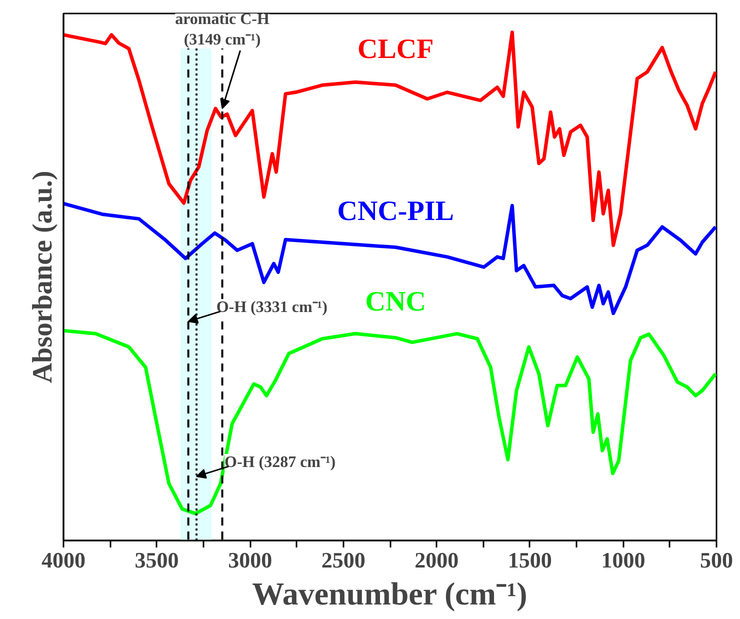 The image size is (740, 619). What do you see at coordinates (436, 560) in the screenshot?
I see `x-tick-label: 2000` at bounding box center [436, 560].